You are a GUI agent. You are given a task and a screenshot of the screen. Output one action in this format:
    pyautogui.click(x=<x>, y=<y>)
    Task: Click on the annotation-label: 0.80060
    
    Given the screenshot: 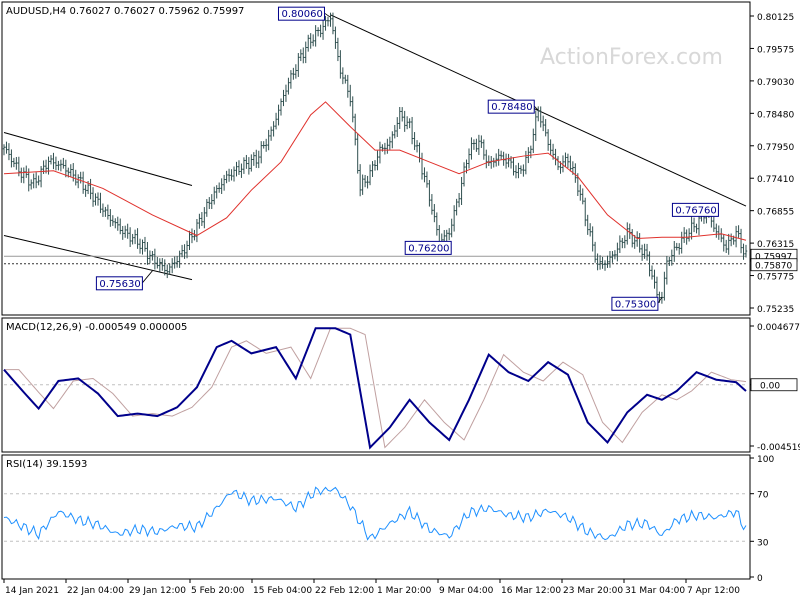 What is the action you would take?
    pyautogui.click(x=301, y=14)
    